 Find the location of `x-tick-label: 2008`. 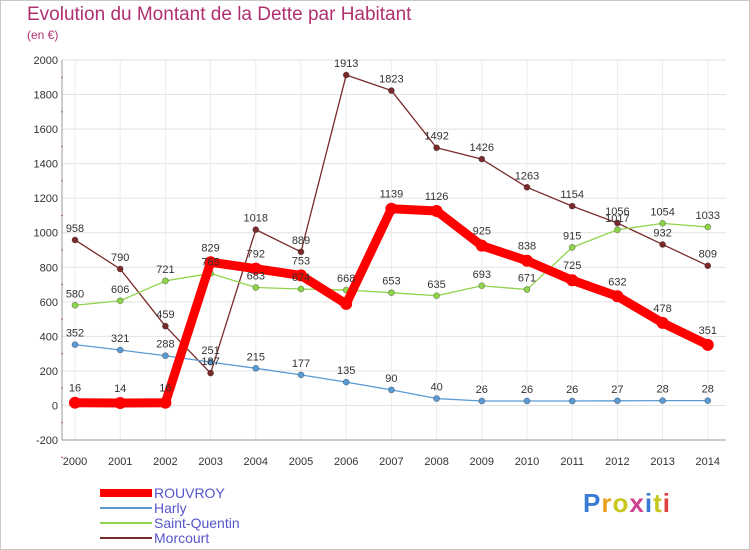

x-tick-label: 2008 is located at coordinates (436, 462).